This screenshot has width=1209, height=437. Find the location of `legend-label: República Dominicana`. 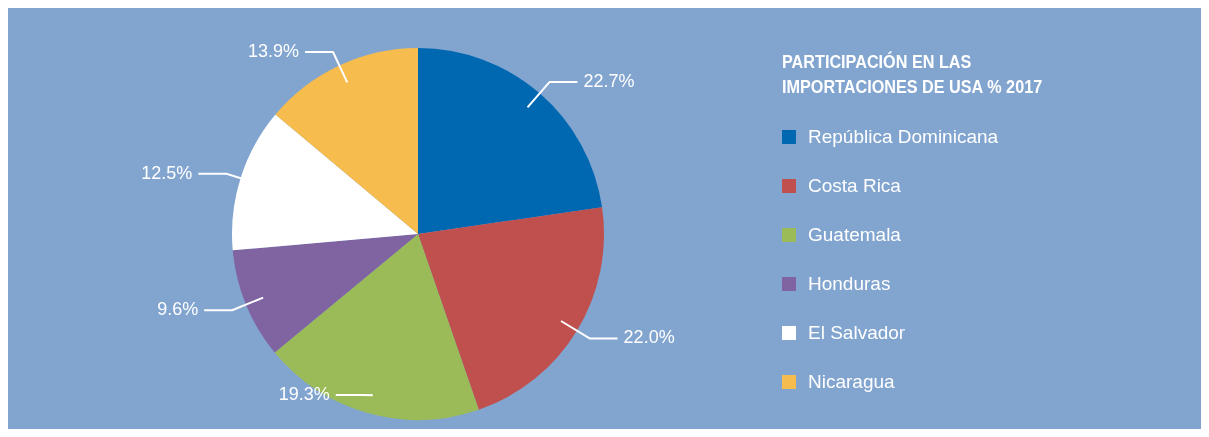

legend-label: República Dominicana is located at coordinates (903, 136).